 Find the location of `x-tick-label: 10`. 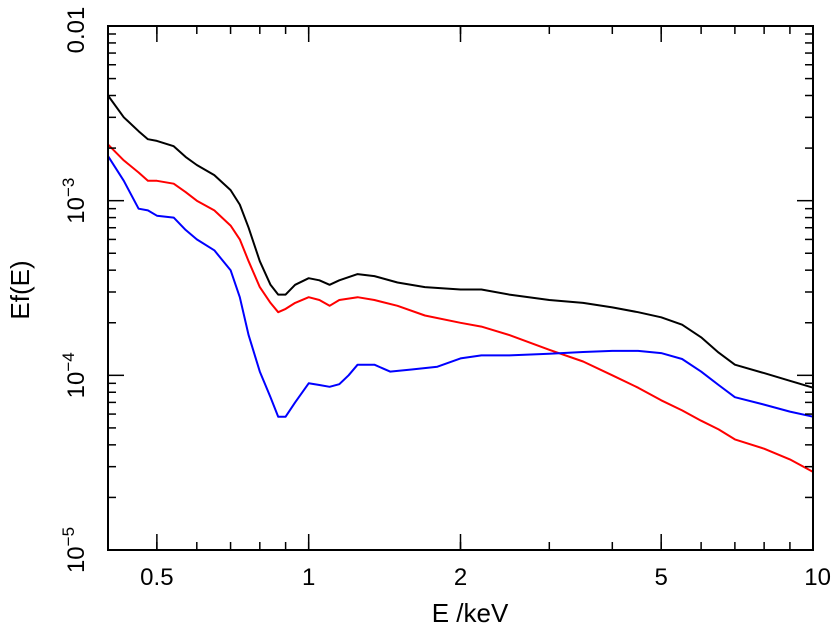

x-tick-label: 10 is located at coordinates (817, 577).